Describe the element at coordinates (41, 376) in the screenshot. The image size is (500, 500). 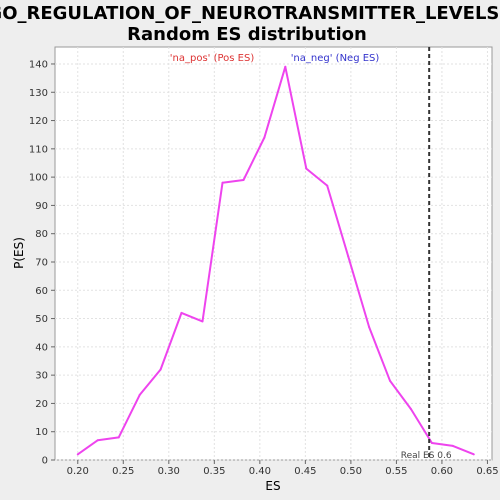
I see `y-tick-label: 30` at that location.